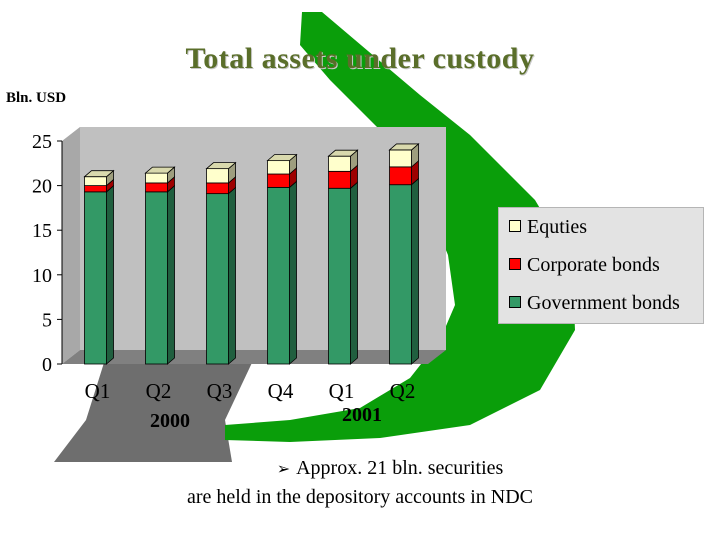  What do you see at coordinates (282, 158) in the screenshot?
I see `equties-bar-4-top` at bounding box center [282, 158].